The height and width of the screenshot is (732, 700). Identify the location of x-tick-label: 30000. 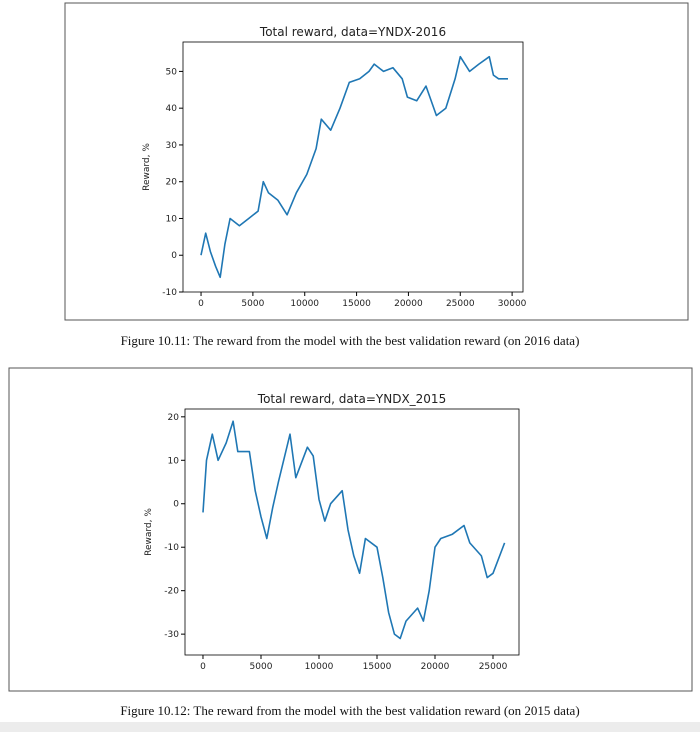
(512, 304).